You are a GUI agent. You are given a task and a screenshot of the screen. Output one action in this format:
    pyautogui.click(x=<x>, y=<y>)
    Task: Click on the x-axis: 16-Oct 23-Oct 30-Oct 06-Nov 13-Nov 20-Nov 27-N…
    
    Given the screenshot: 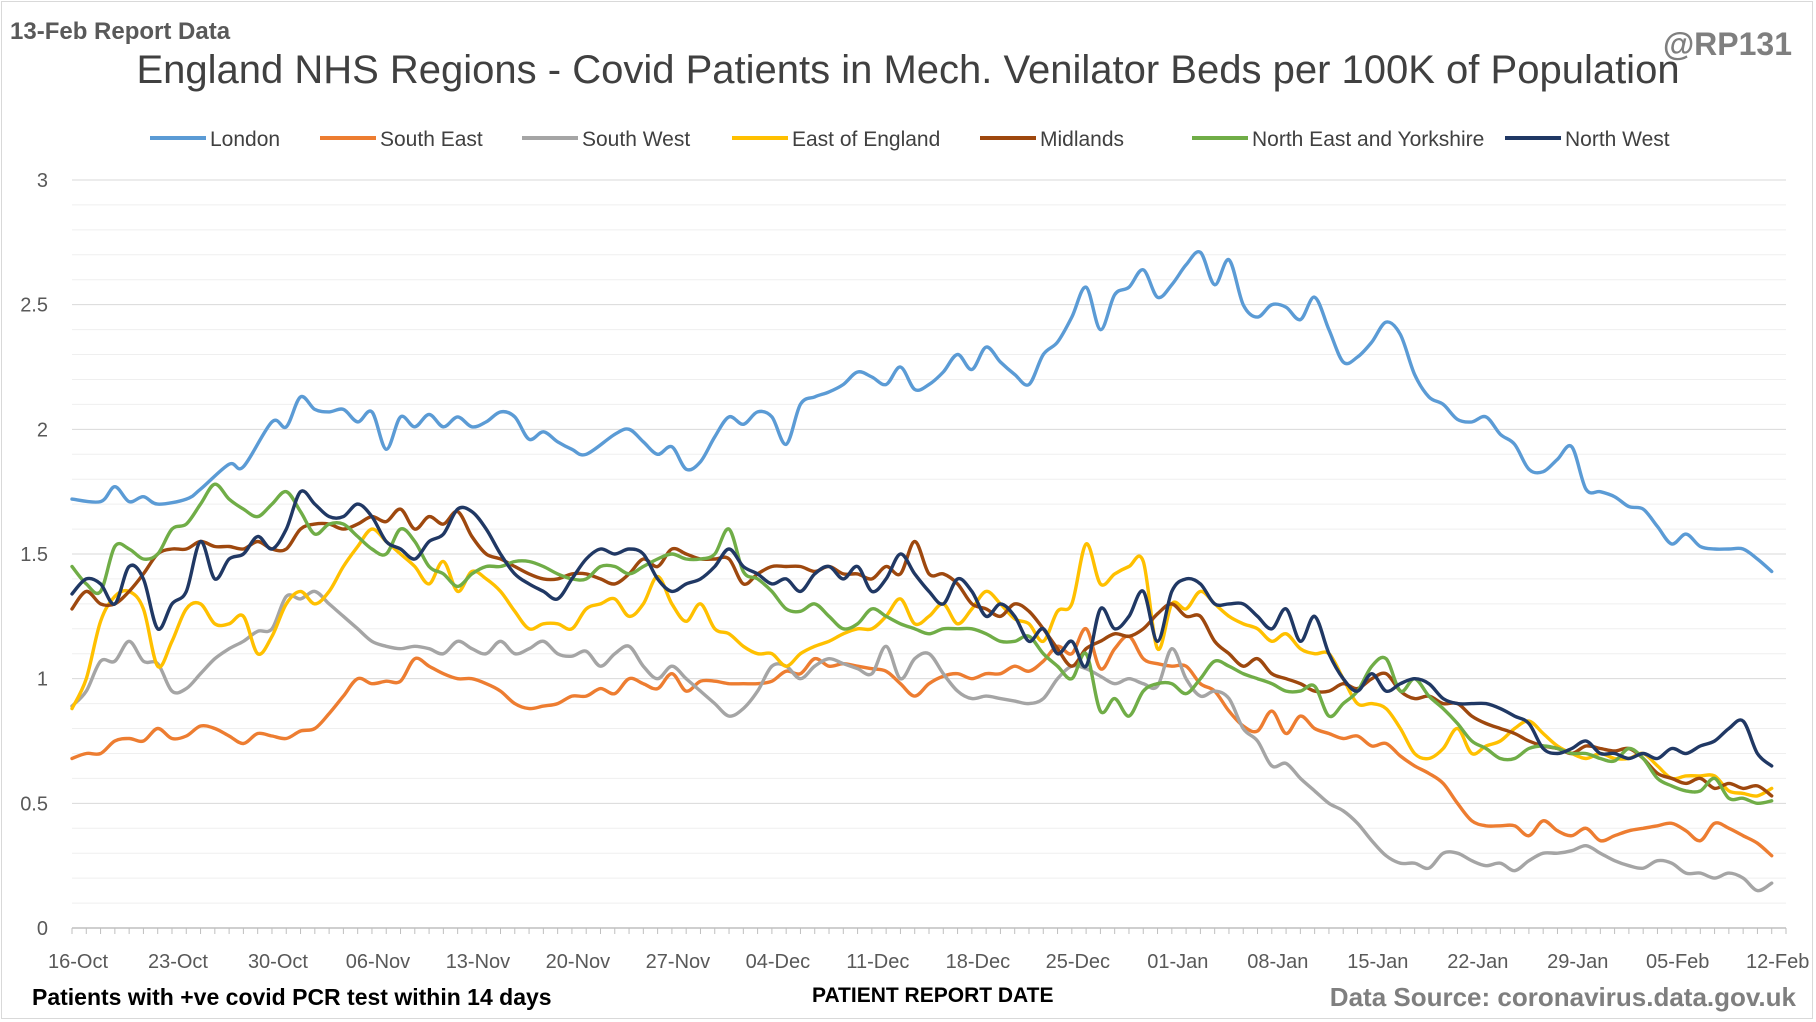 What is the action you would take?
    pyautogui.click(x=928, y=950)
    